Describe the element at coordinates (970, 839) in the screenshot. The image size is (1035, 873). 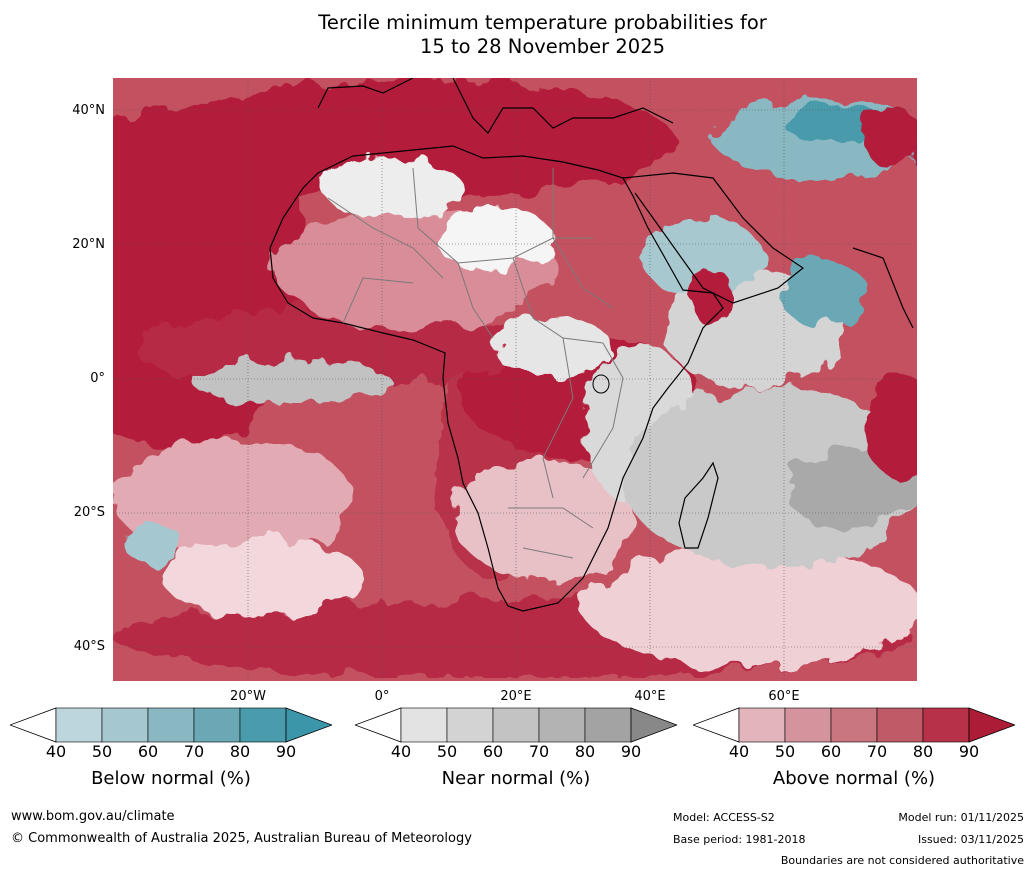
I see `footer-issued: Issued: 03/11/2025` at that location.